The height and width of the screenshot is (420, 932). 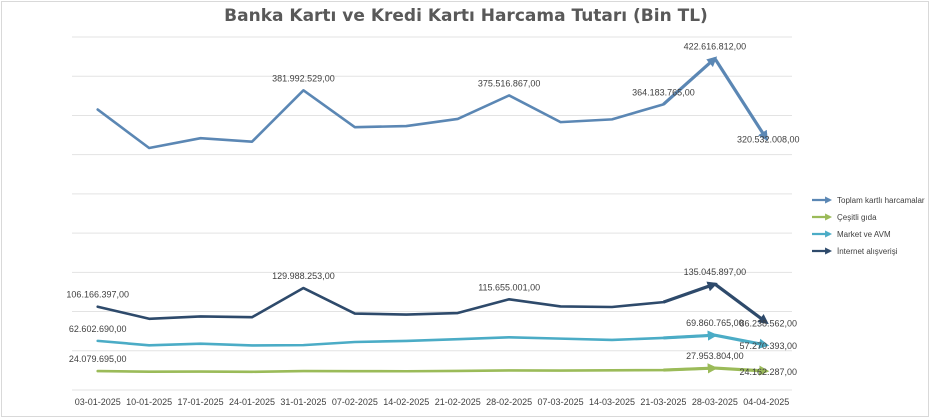 I want to click on data-label: 129.988.253,00, so click(x=303, y=276).